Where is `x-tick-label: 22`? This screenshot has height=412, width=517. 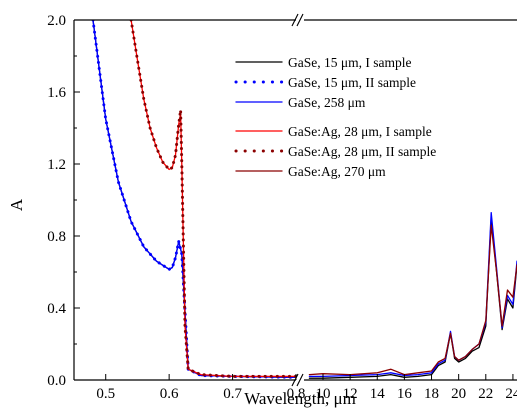
x-tick-label: 22 is located at coordinates (485, 394).